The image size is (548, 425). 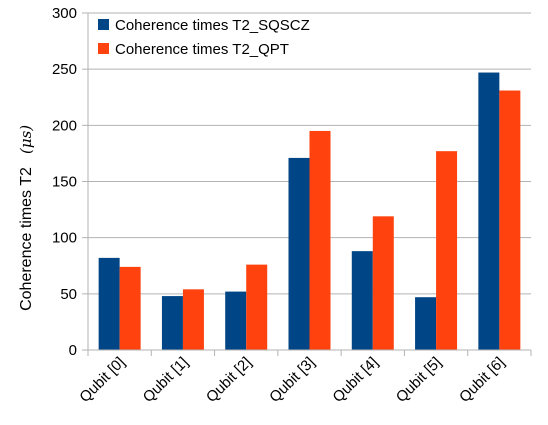 I want to click on x-tick-label: Qubit [3], so click(x=292, y=380).